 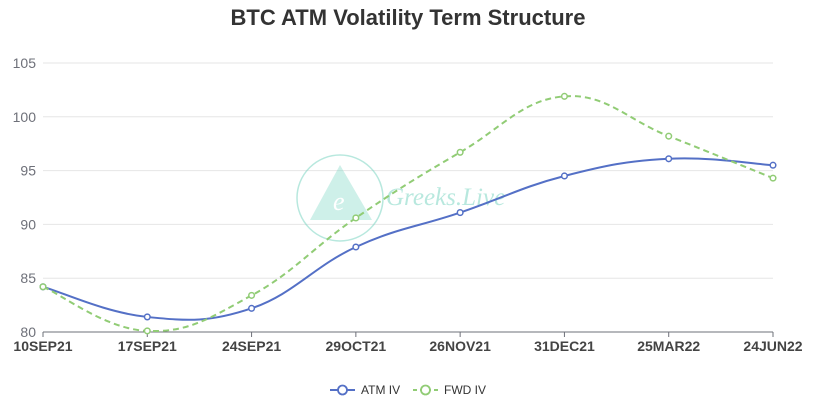 What do you see at coordinates (28, 278) in the screenshot?
I see `y-tick-label: 85` at bounding box center [28, 278].